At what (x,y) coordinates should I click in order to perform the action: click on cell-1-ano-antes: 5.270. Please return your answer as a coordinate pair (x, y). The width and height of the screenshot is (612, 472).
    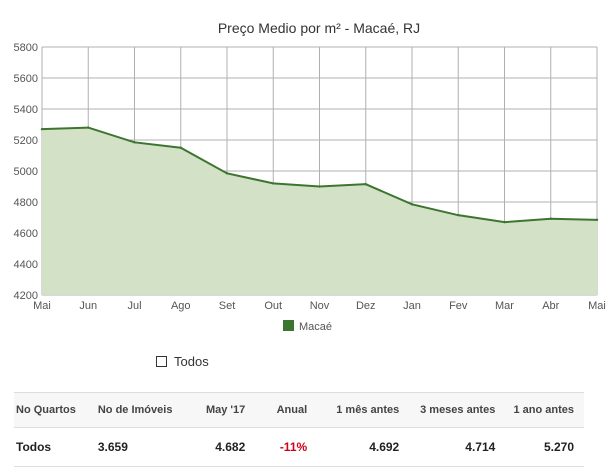
    Looking at the image, I should click on (544, 447).